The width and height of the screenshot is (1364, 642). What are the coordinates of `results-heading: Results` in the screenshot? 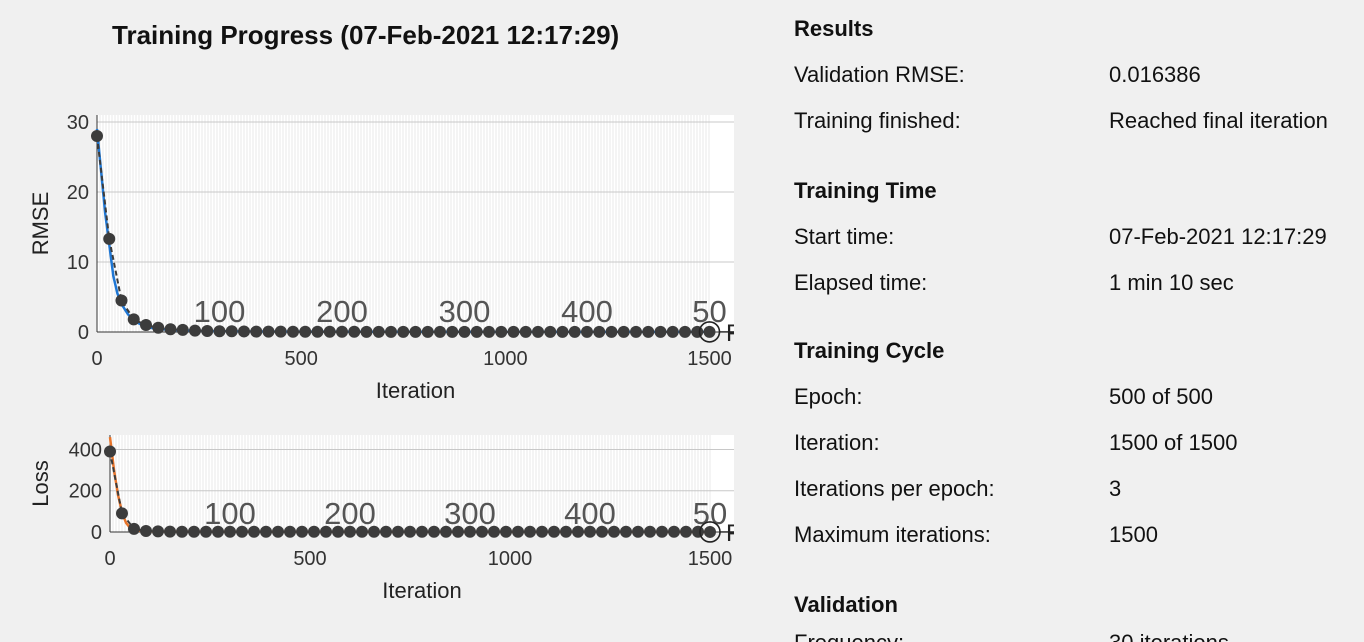 It's located at (834, 28).